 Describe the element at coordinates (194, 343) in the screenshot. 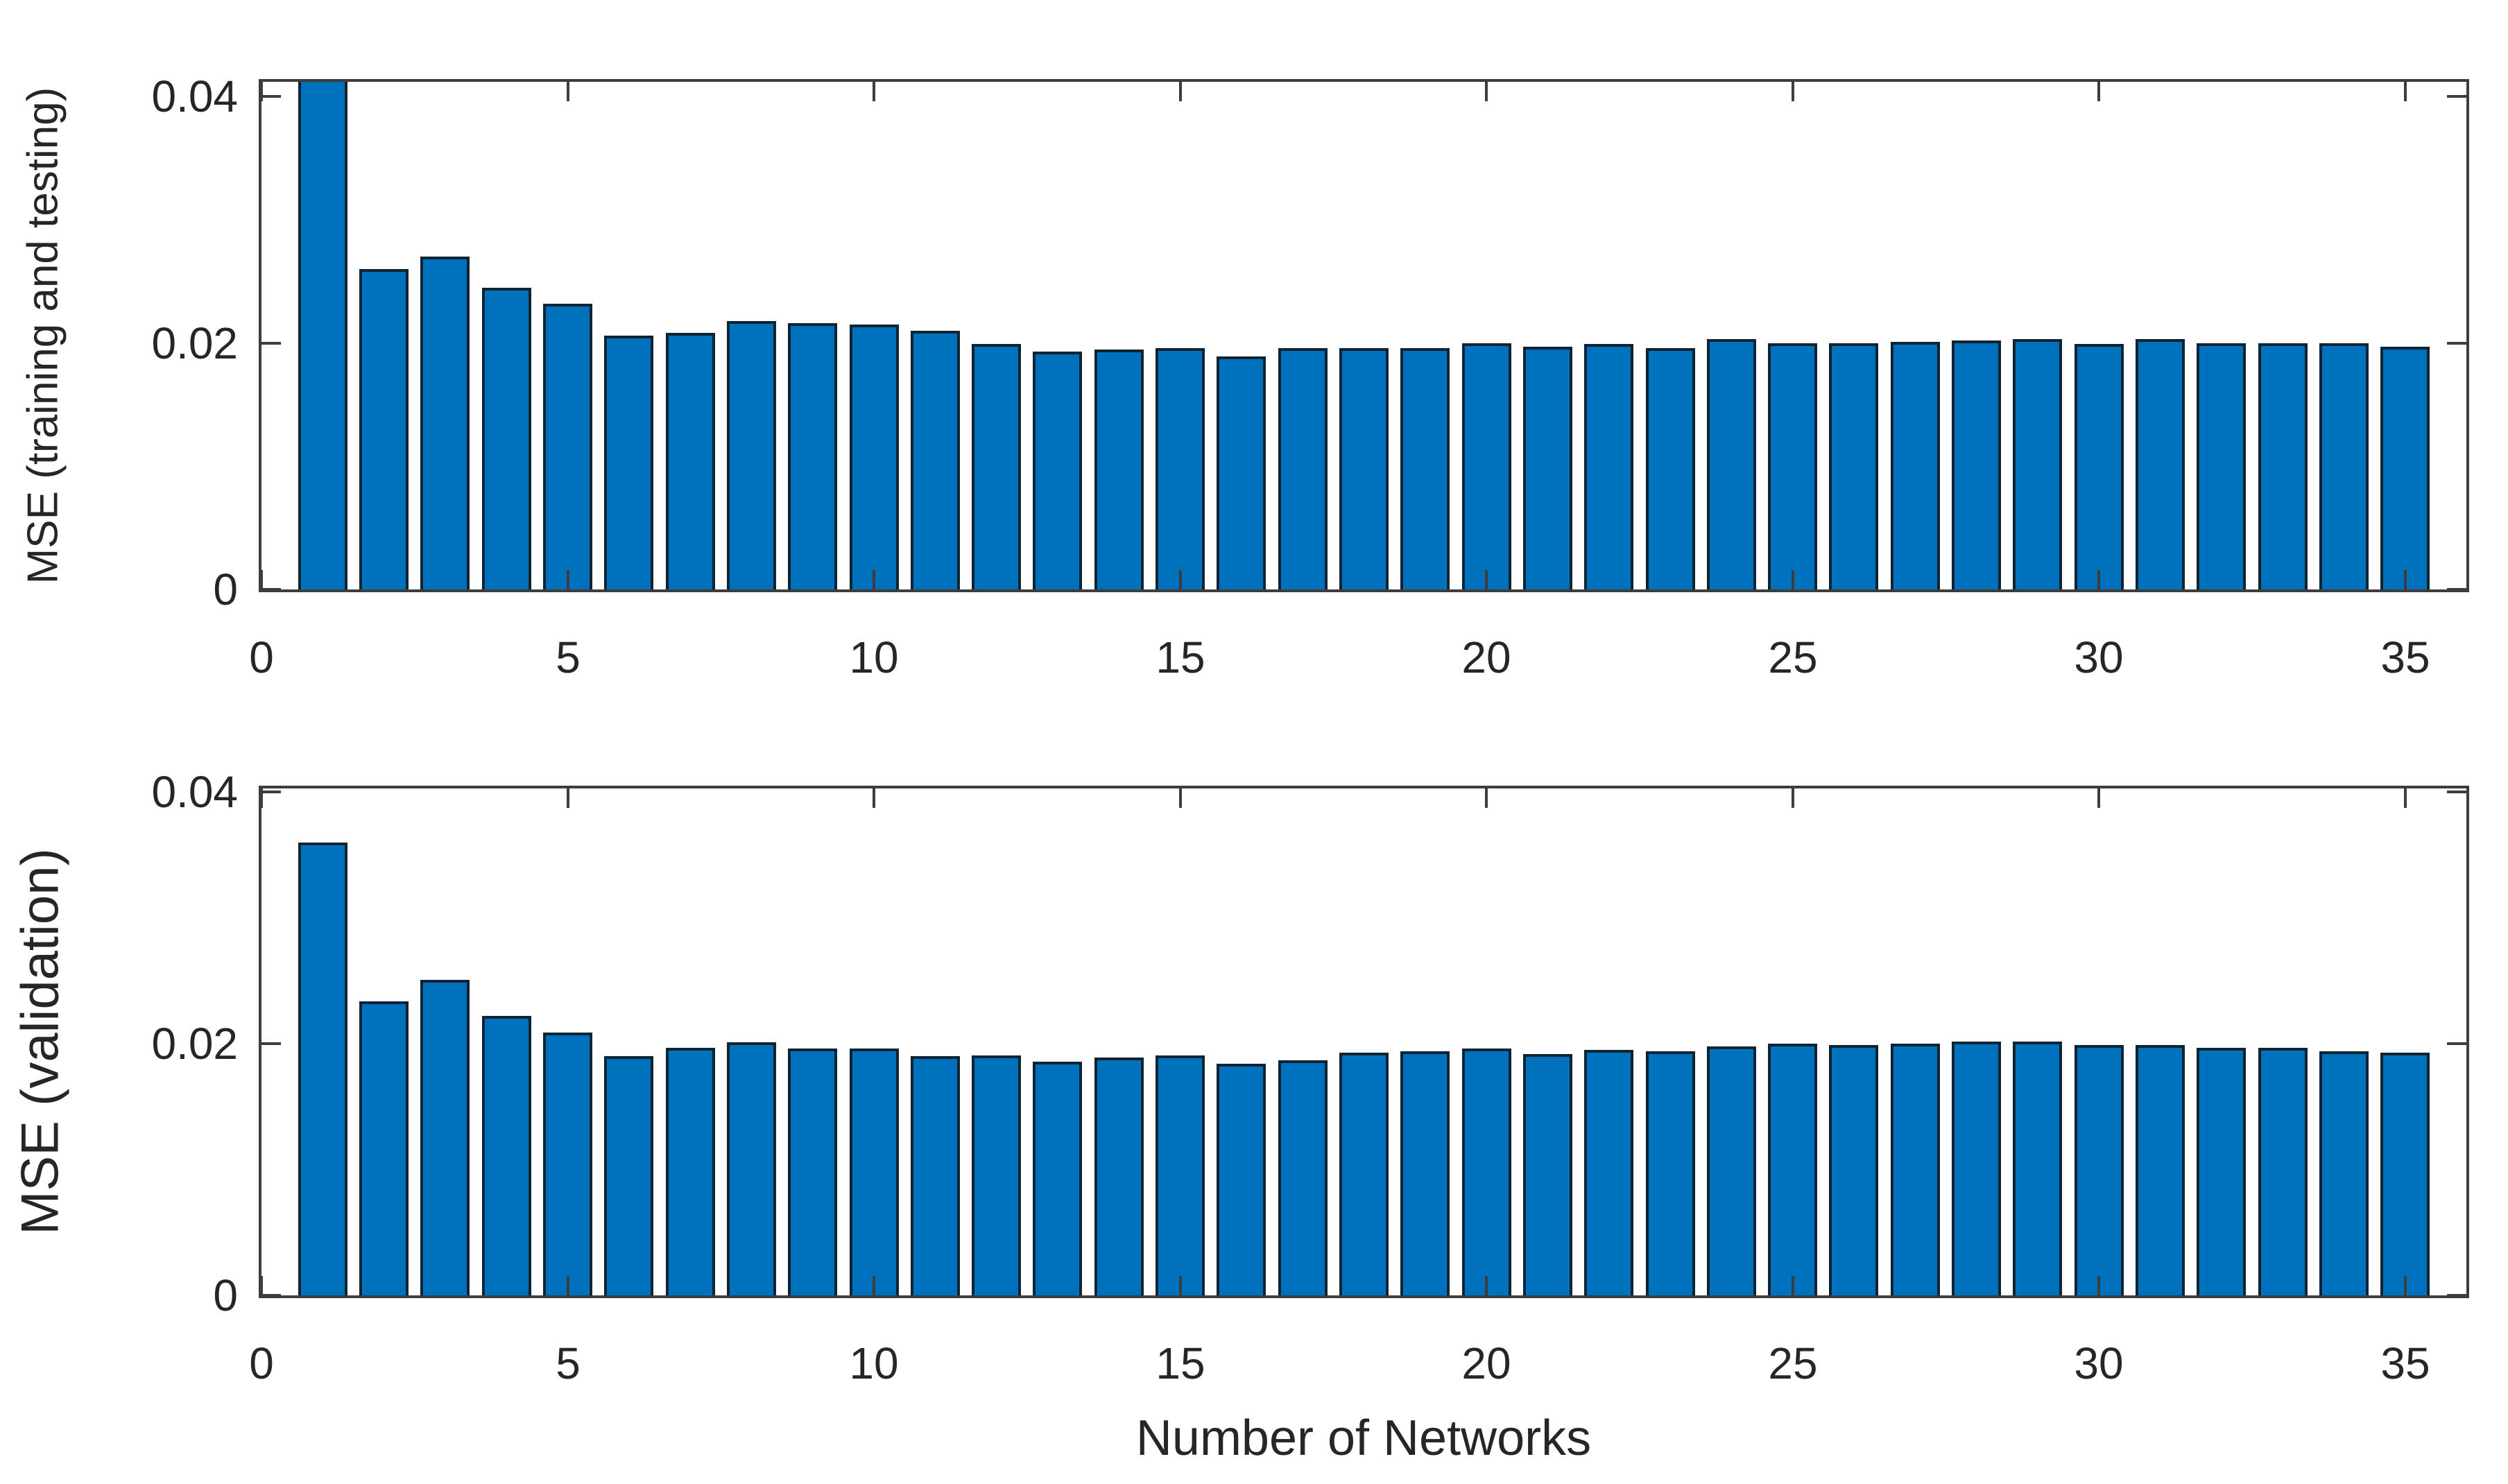

I see `y-tick-label: 0.02` at that location.